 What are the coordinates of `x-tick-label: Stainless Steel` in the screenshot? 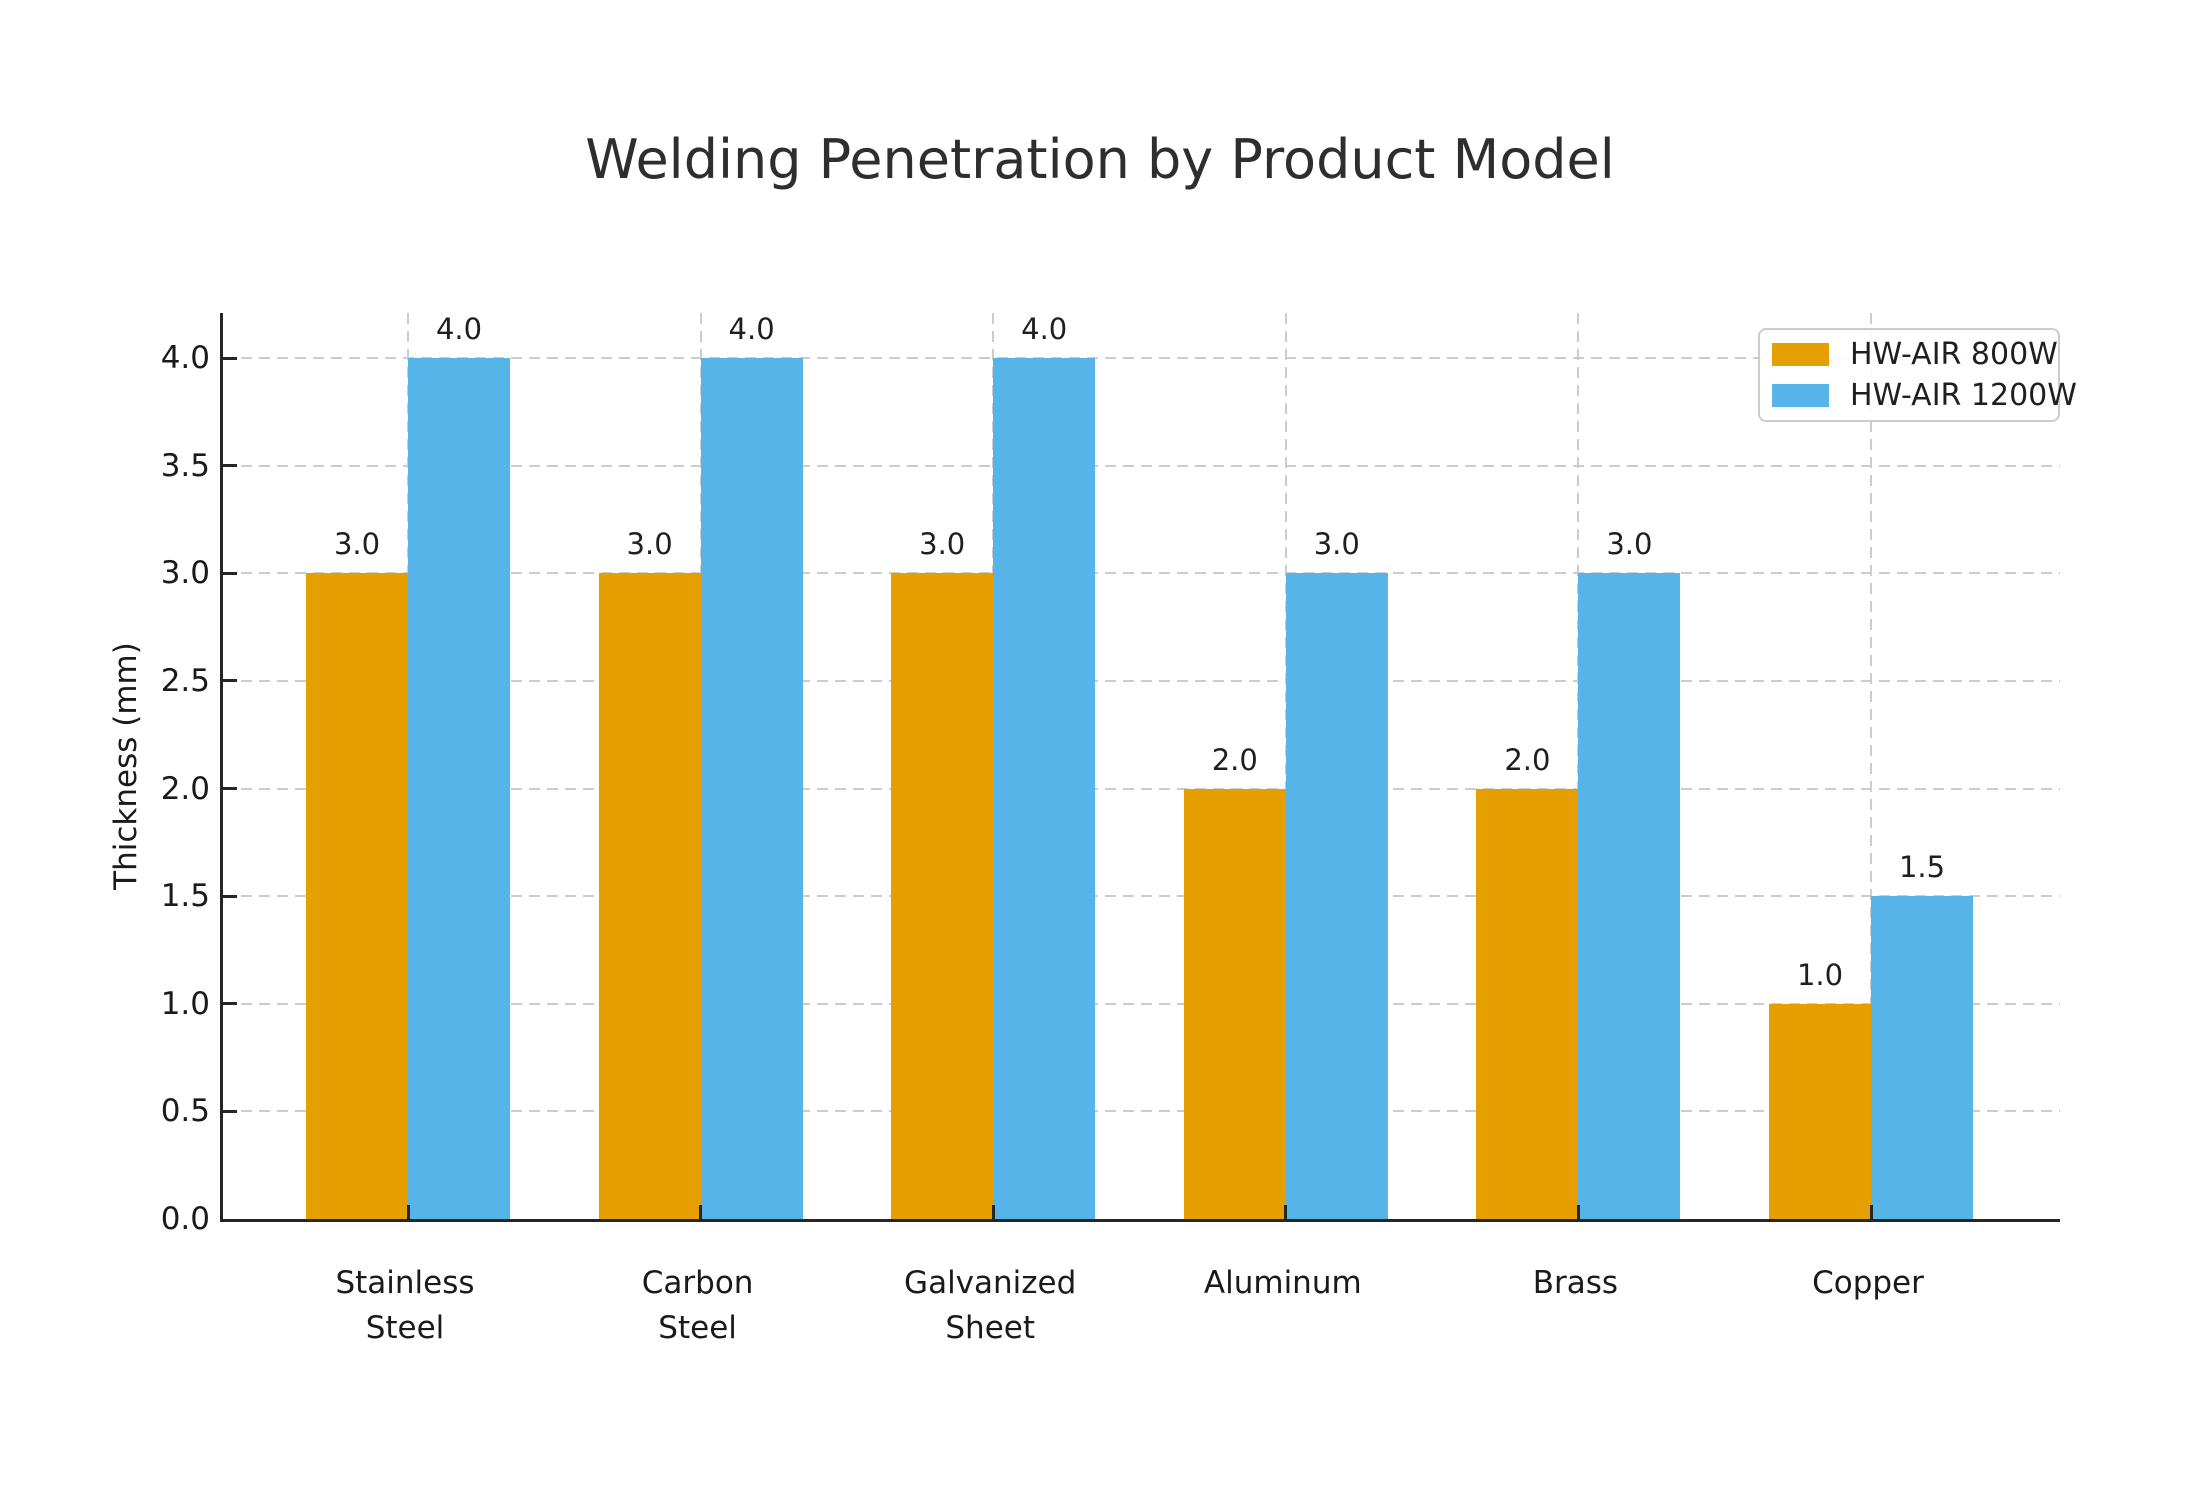 It's located at (405, 1306).